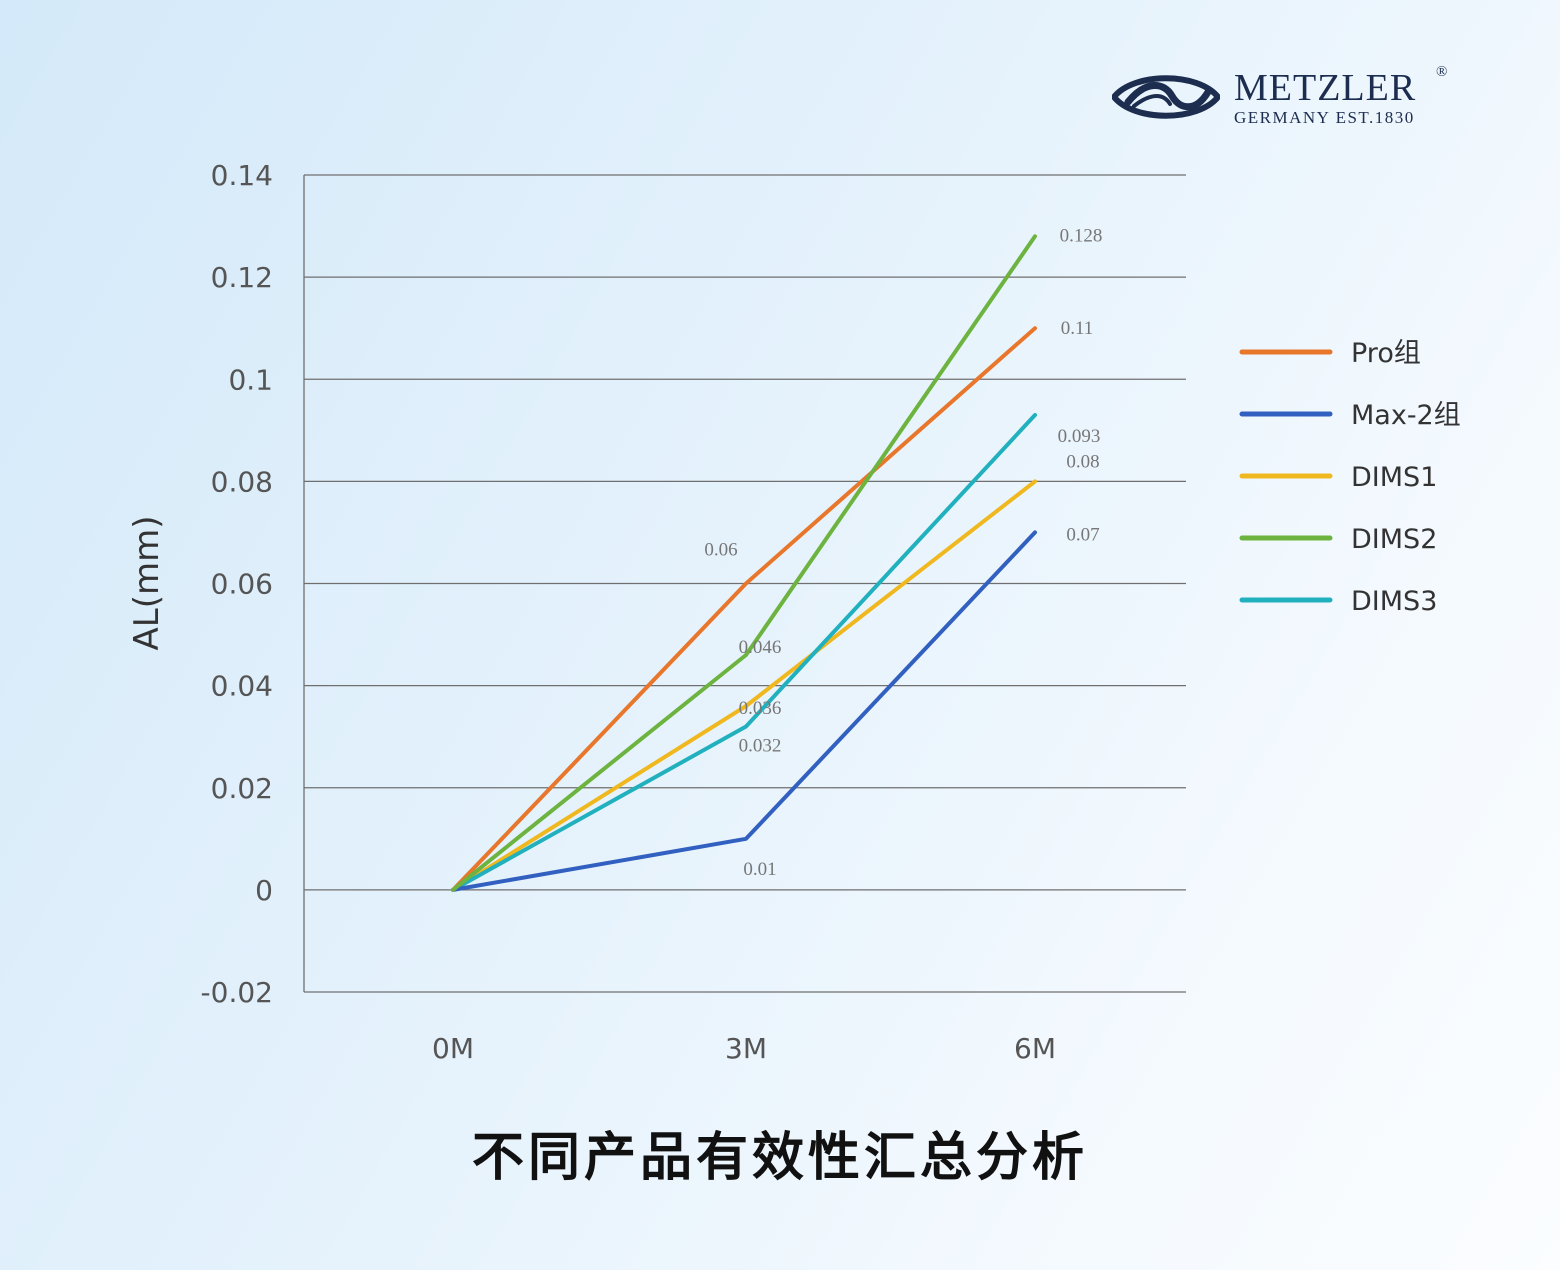  I want to click on data-label: 0.06, so click(720, 550).